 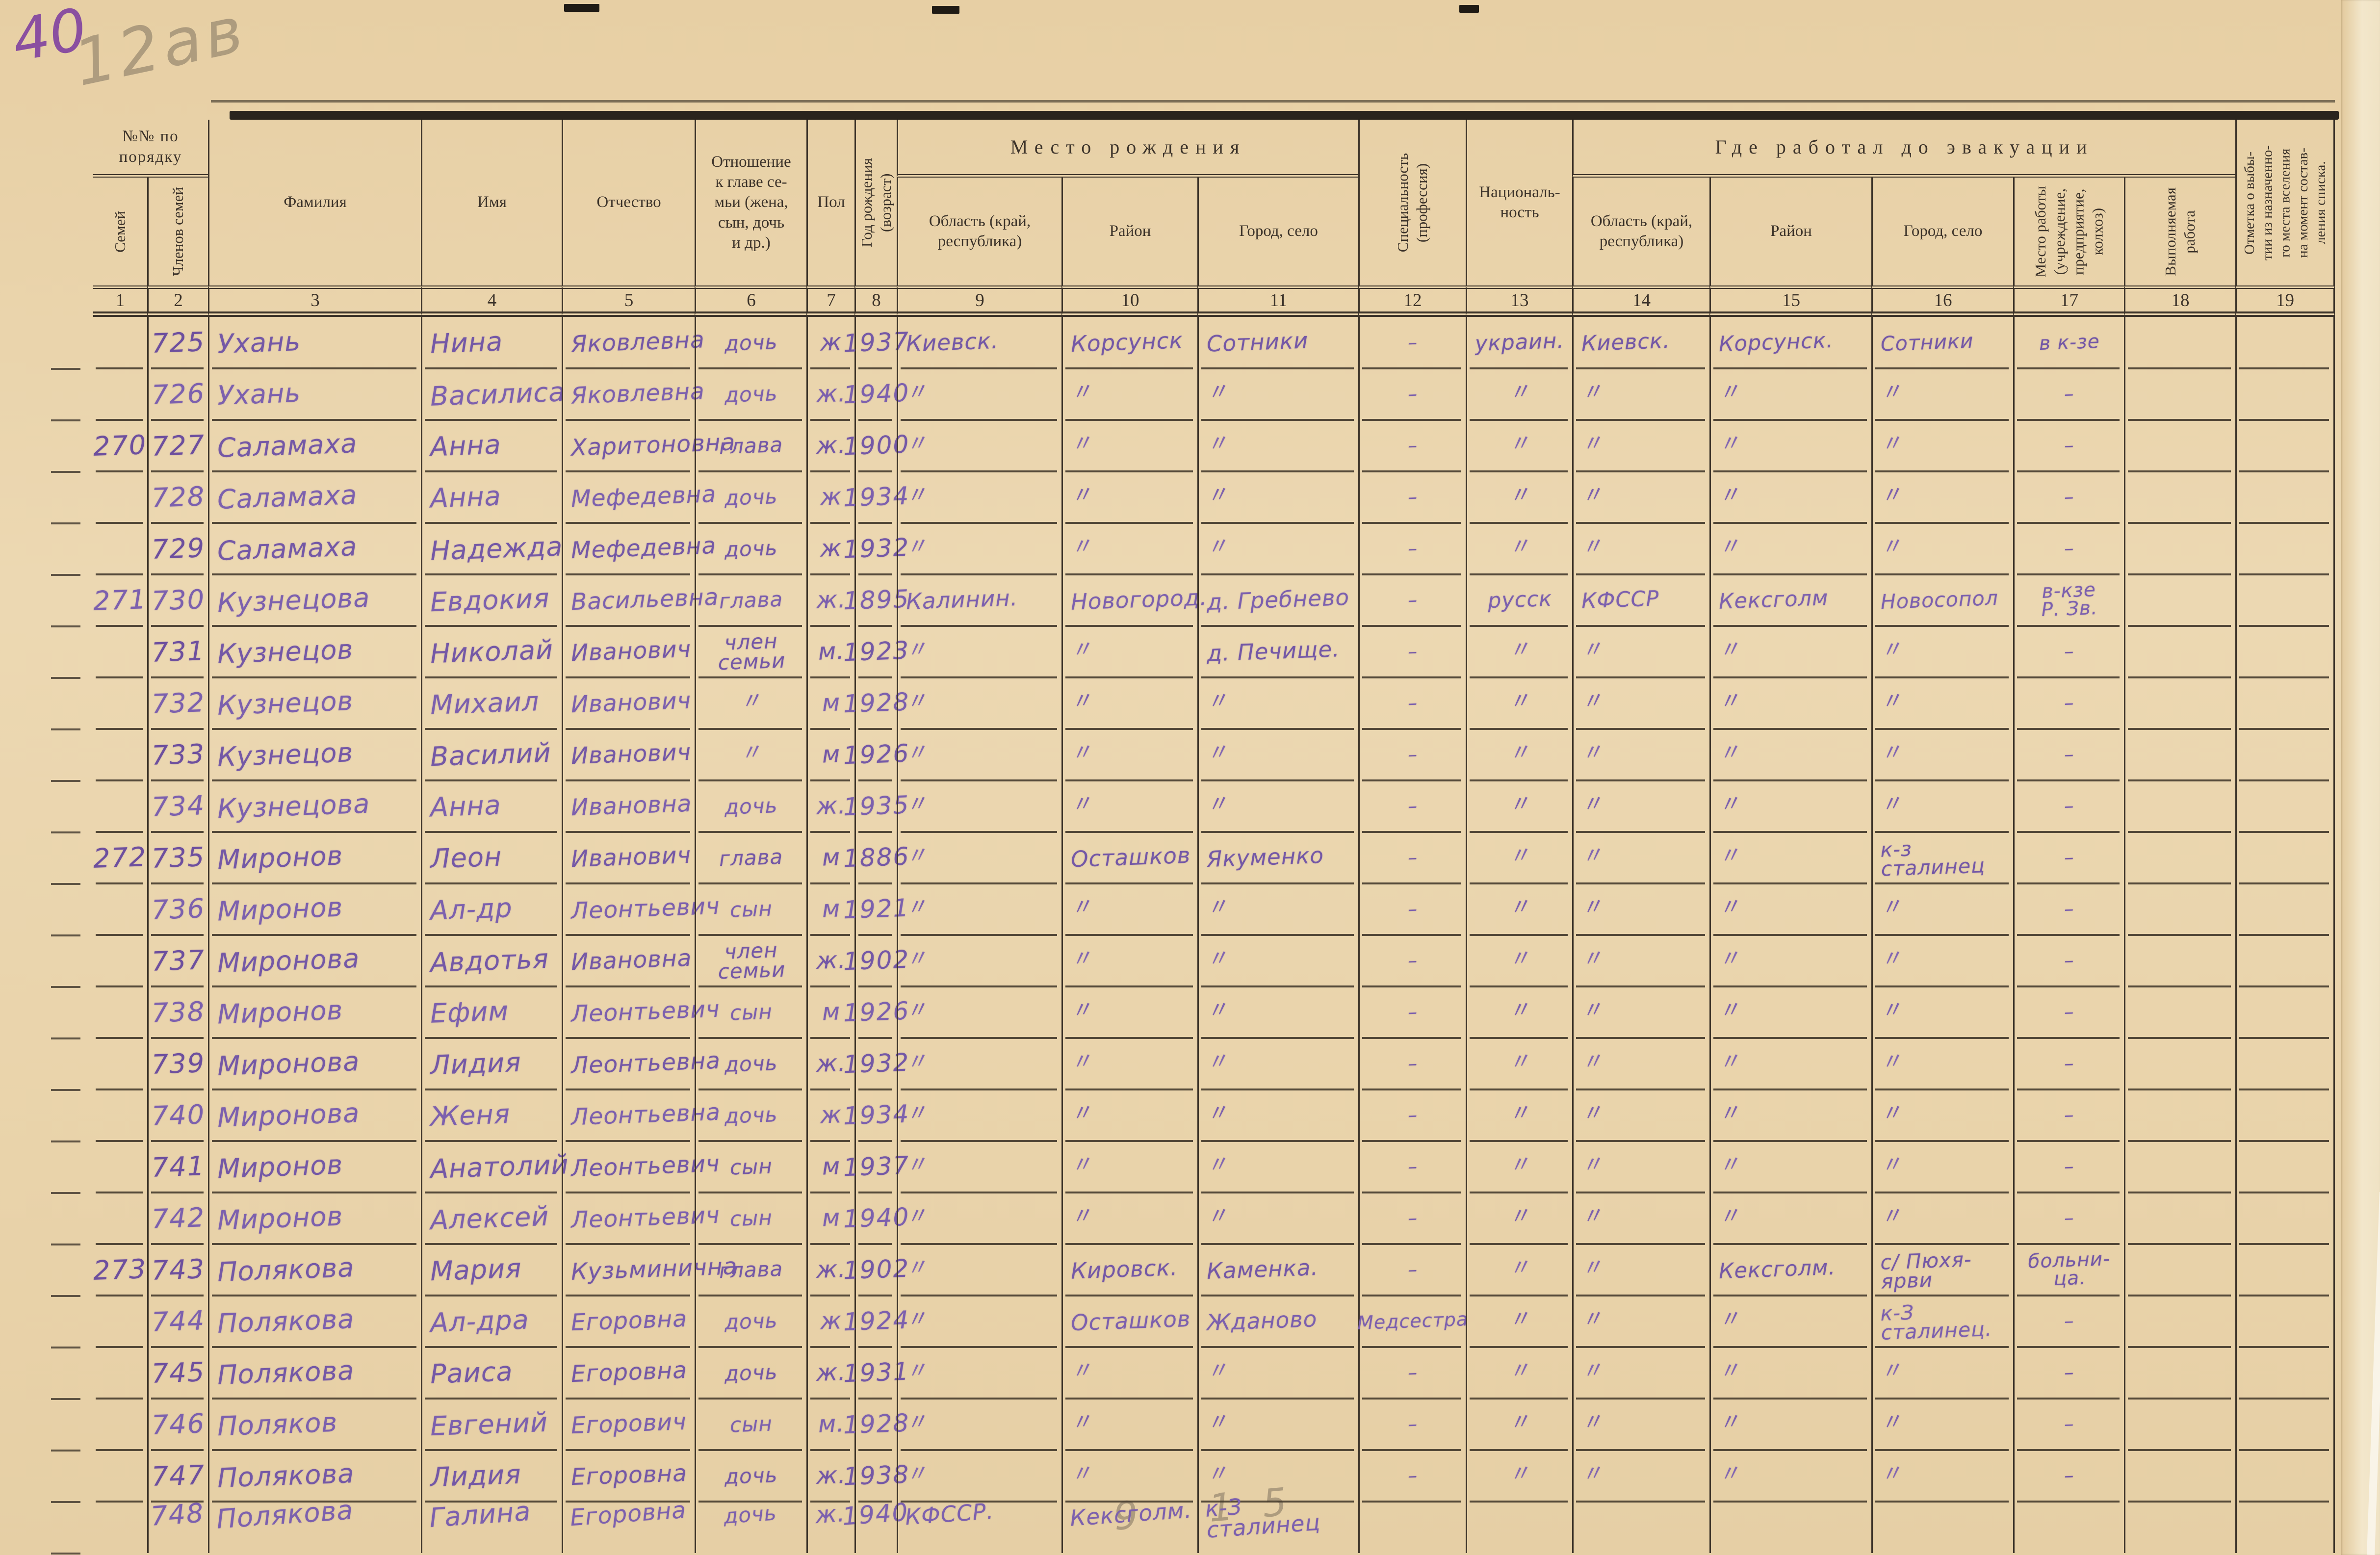 I want to click on cell-text: 744, so click(x=178, y=1321).